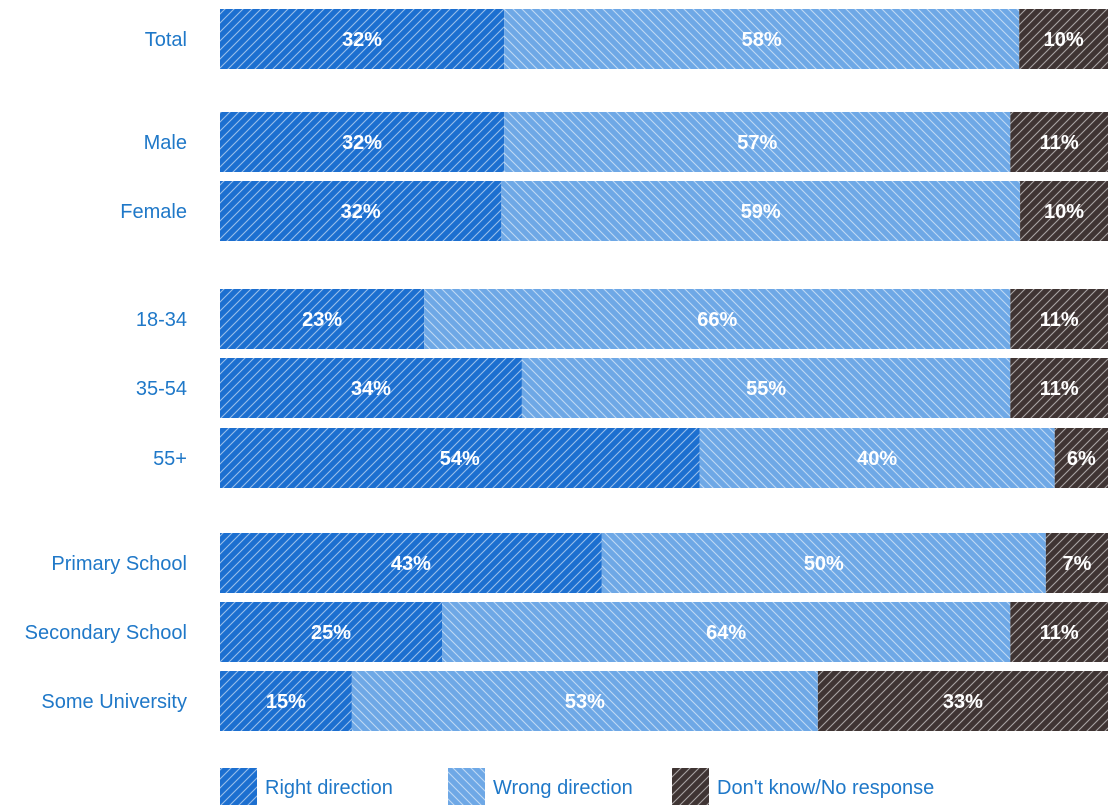 The height and width of the screenshot is (807, 1112). What do you see at coordinates (114, 702) in the screenshot?
I see `category-label: Some University` at bounding box center [114, 702].